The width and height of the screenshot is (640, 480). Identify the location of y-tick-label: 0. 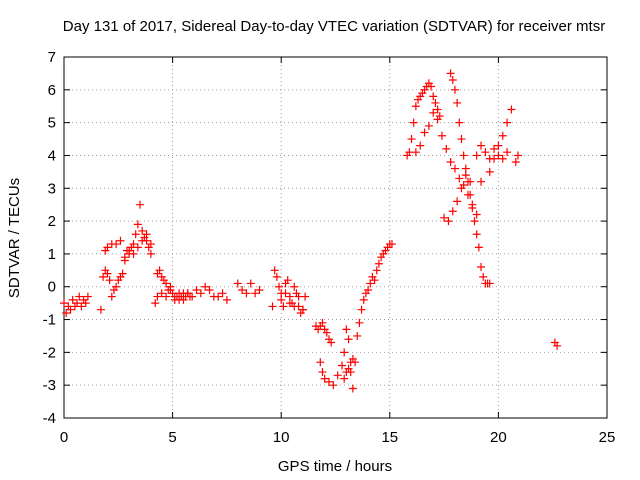
(52, 287).